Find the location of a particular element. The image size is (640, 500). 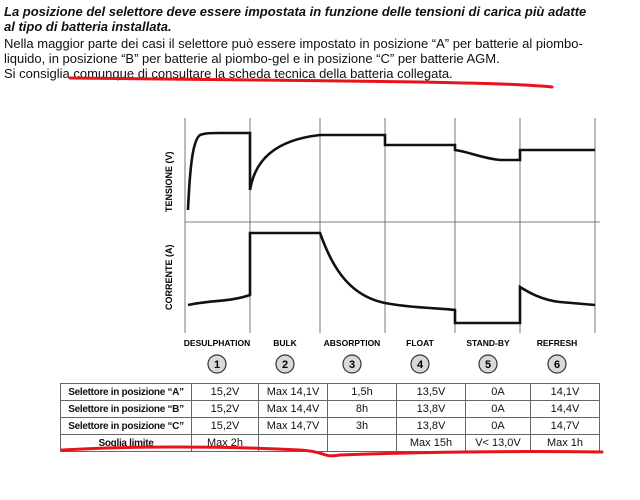

row-label: Selettore in posizione “A” is located at coordinates (126, 392).